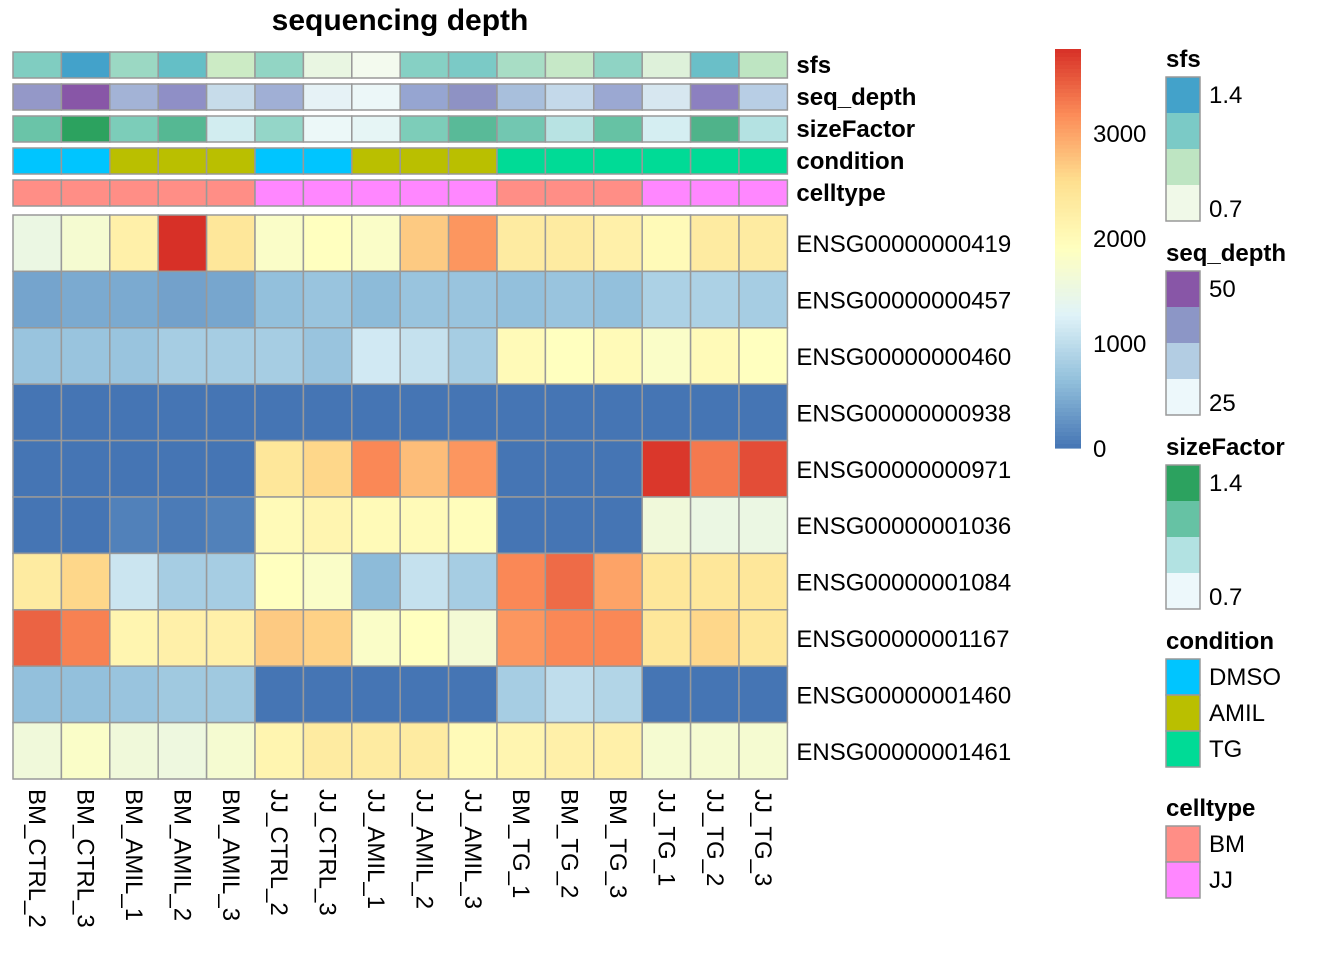 The image size is (1344, 960). Describe the element at coordinates (665, 837) in the screenshot. I see `column-label: JJ_TG_1` at that location.